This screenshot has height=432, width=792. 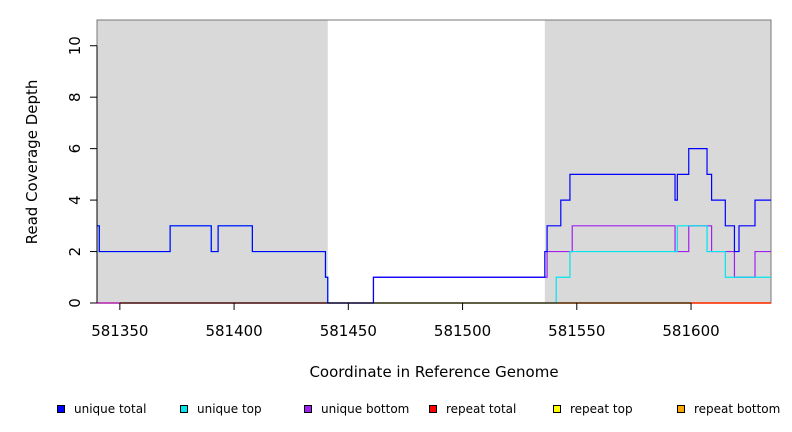 What do you see at coordinates (433, 372) in the screenshot?
I see `x-axis-title: Coordinate in Reference Genome` at bounding box center [433, 372].